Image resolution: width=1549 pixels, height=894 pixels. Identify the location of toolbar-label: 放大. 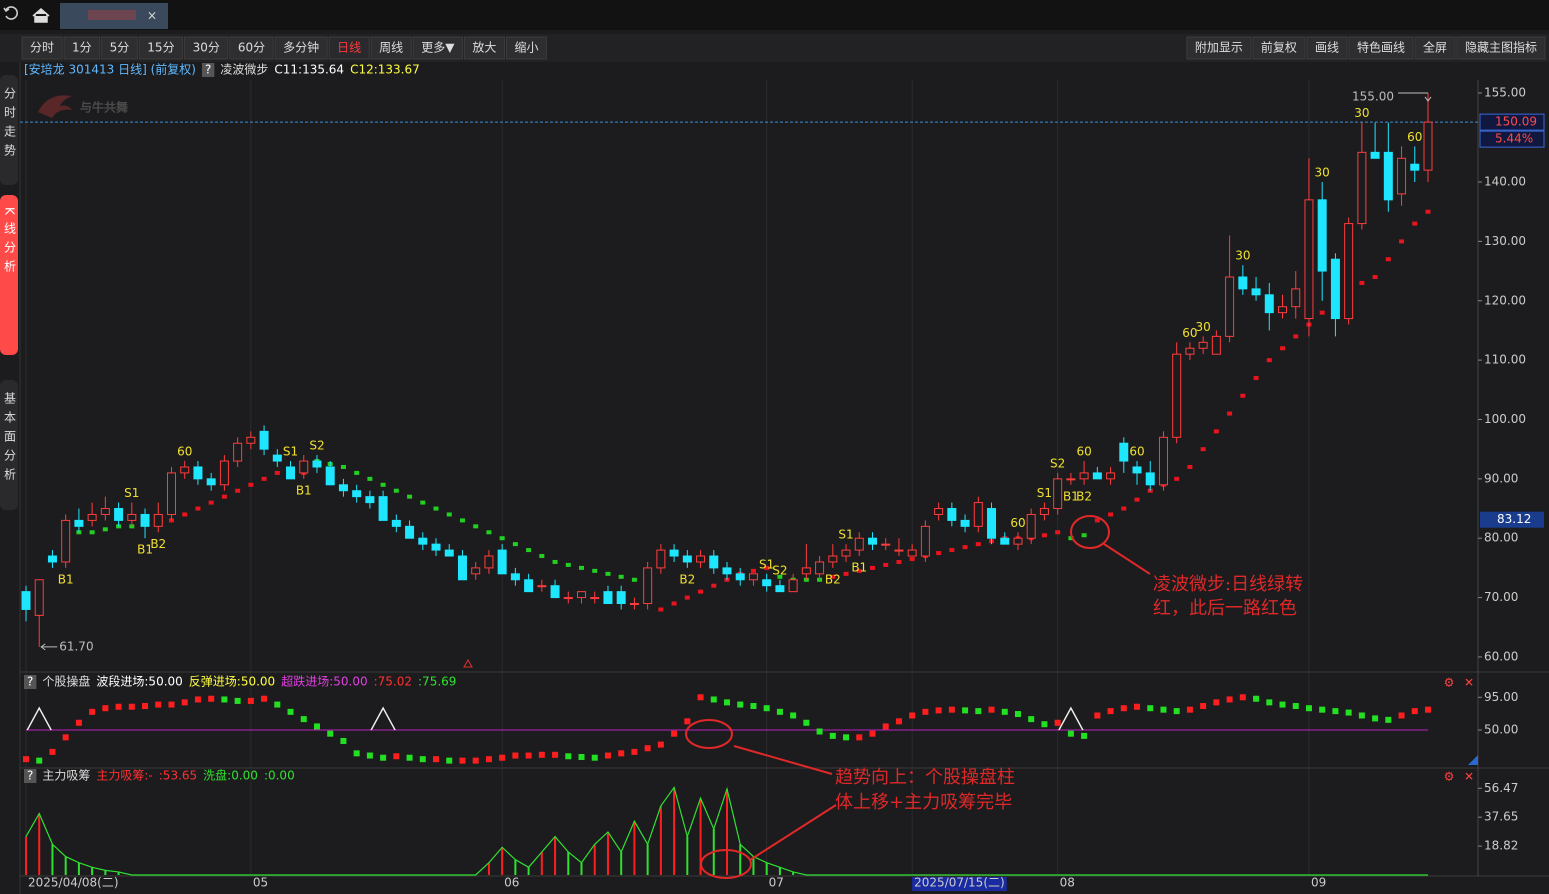
(484, 47).